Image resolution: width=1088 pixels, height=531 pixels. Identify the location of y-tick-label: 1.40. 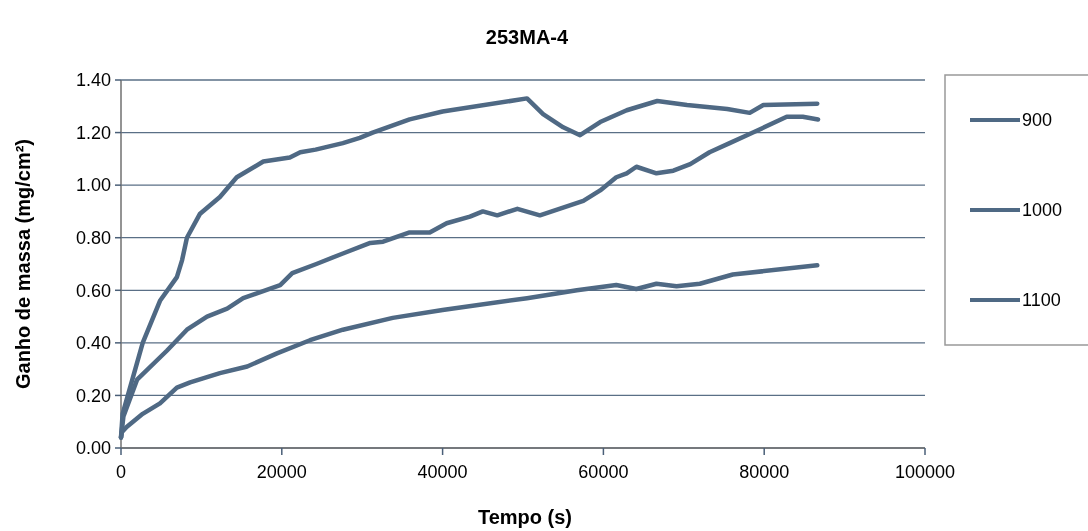
(93, 80).